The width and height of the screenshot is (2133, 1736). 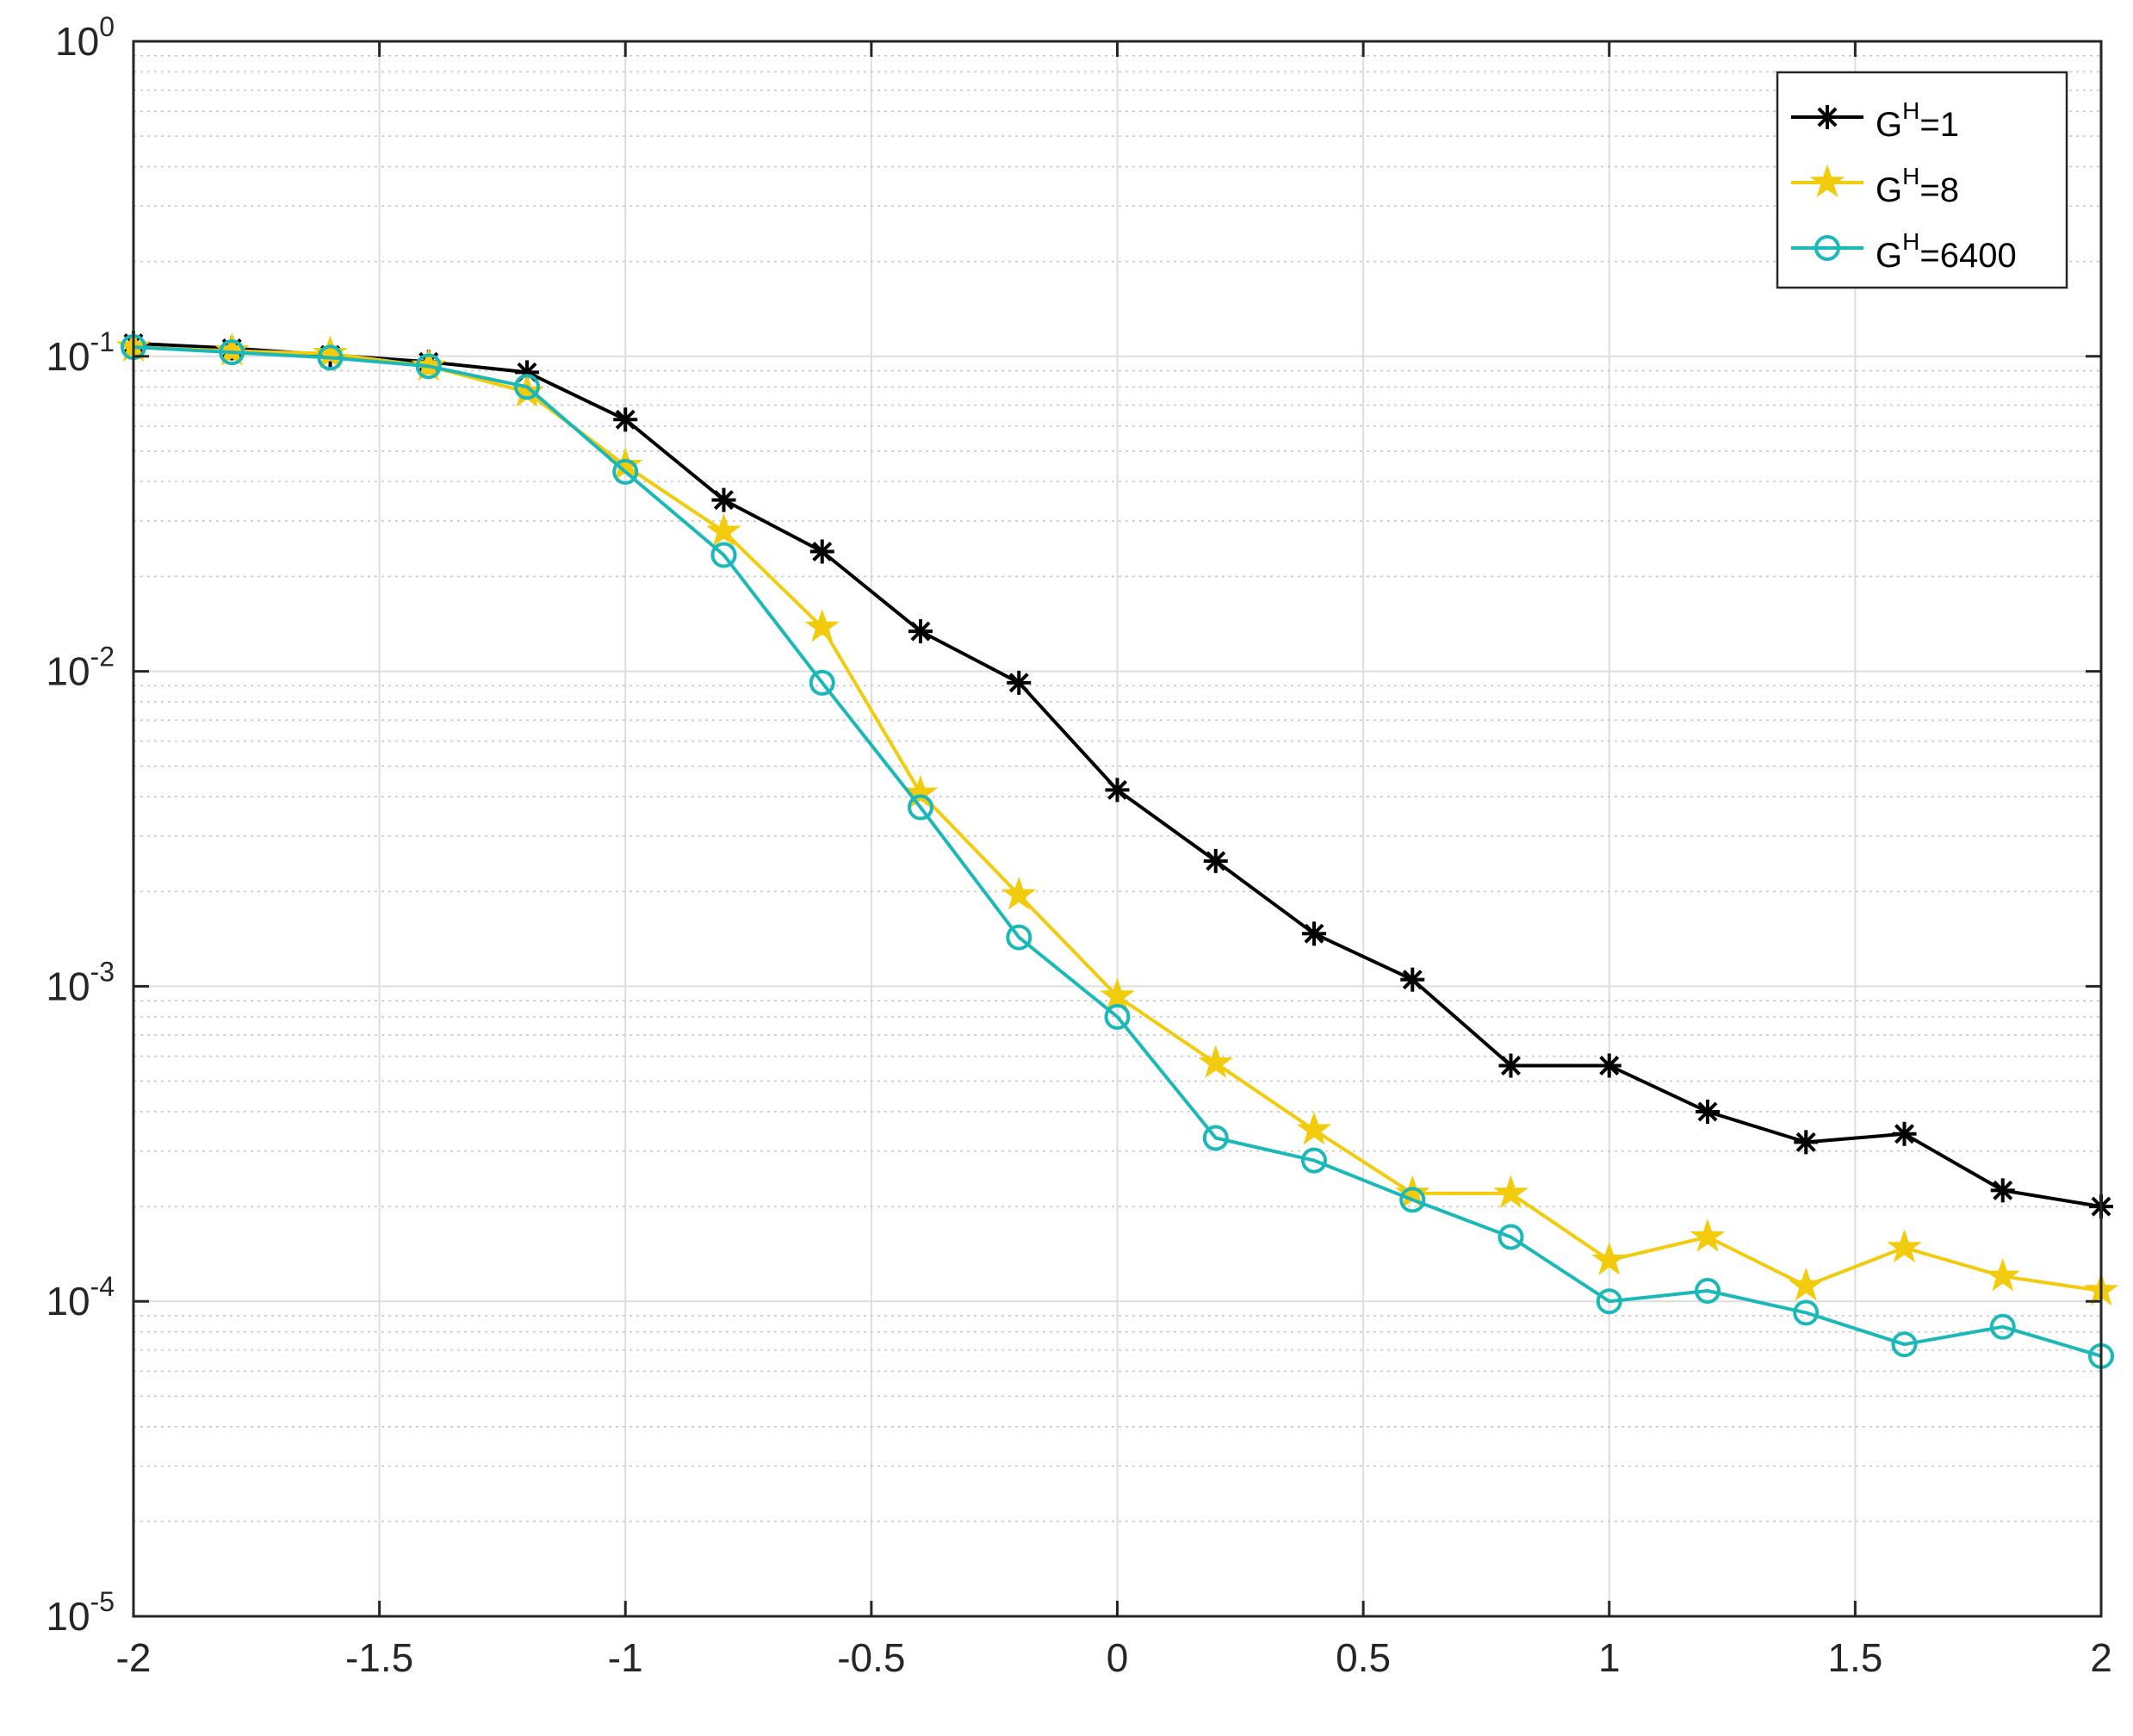 I want to click on legend-label: GH=6400, so click(x=1946, y=251).